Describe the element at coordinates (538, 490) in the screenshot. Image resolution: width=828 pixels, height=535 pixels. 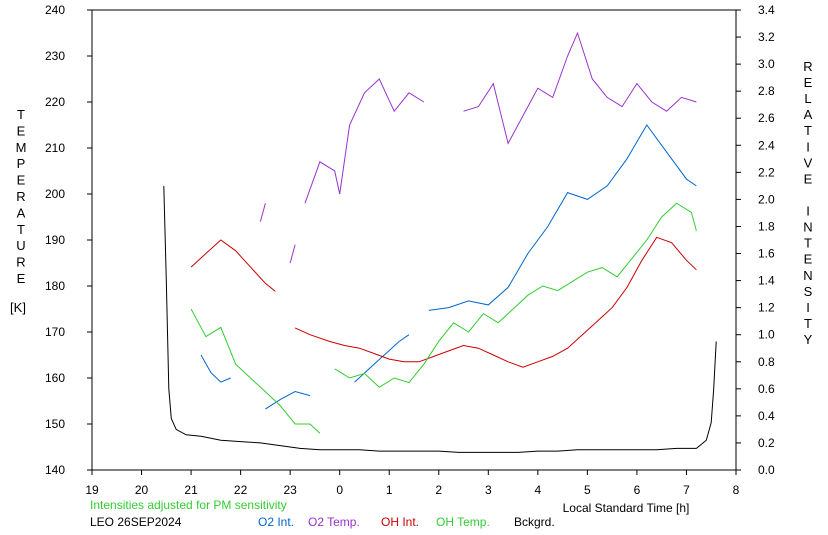
I see `x-tick-label-9: 4` at that location.